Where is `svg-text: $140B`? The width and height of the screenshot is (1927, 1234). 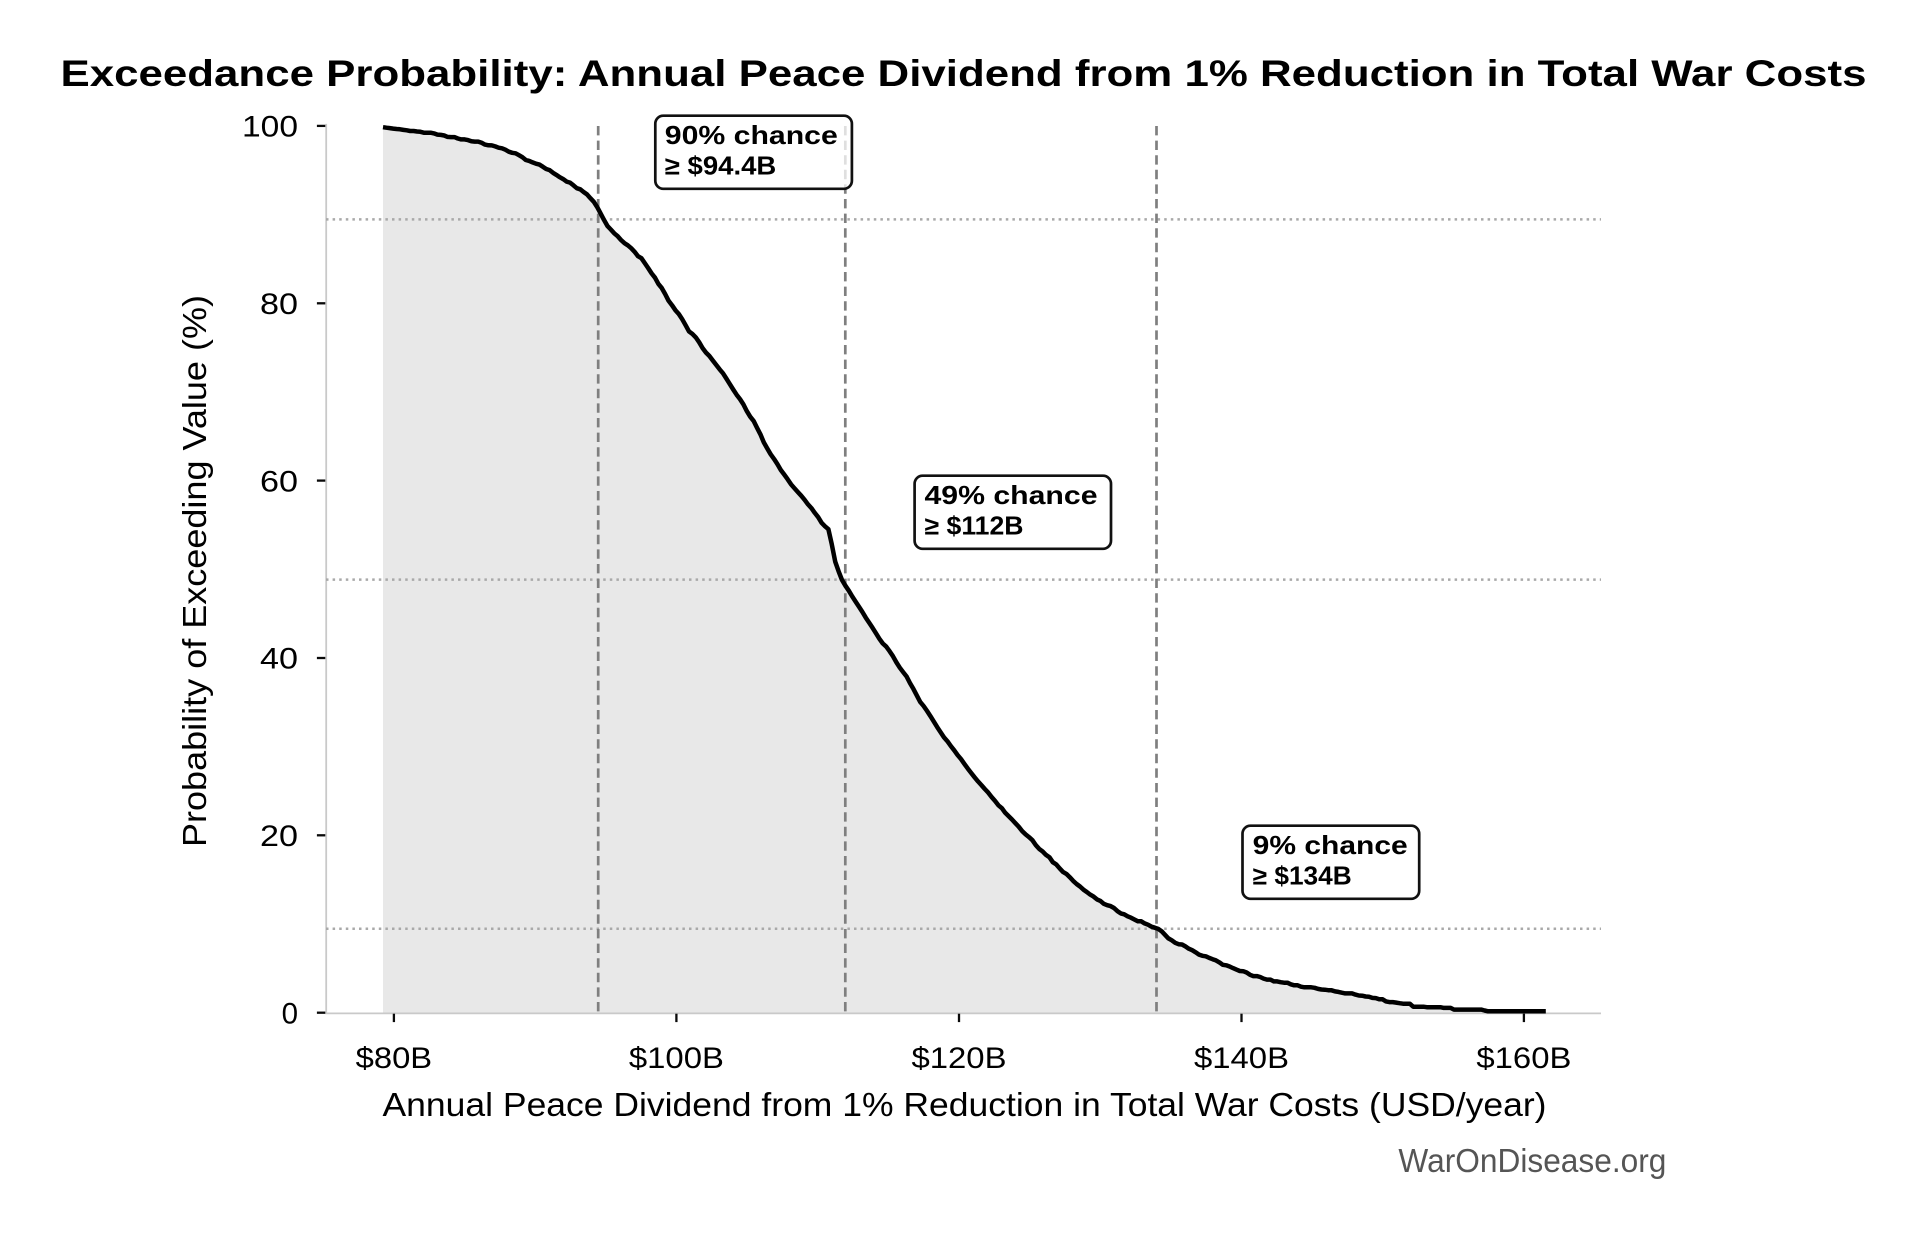
svg-text: $140B is located at coordinates (1241, 1058).